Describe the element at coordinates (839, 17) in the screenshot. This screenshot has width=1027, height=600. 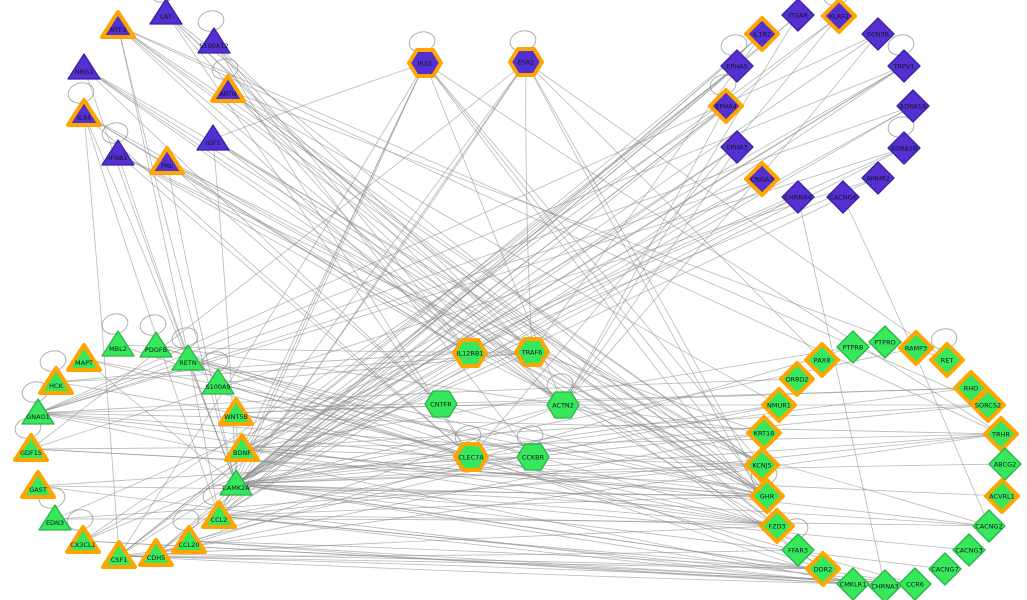
I see `node-KLRF2` at that location.